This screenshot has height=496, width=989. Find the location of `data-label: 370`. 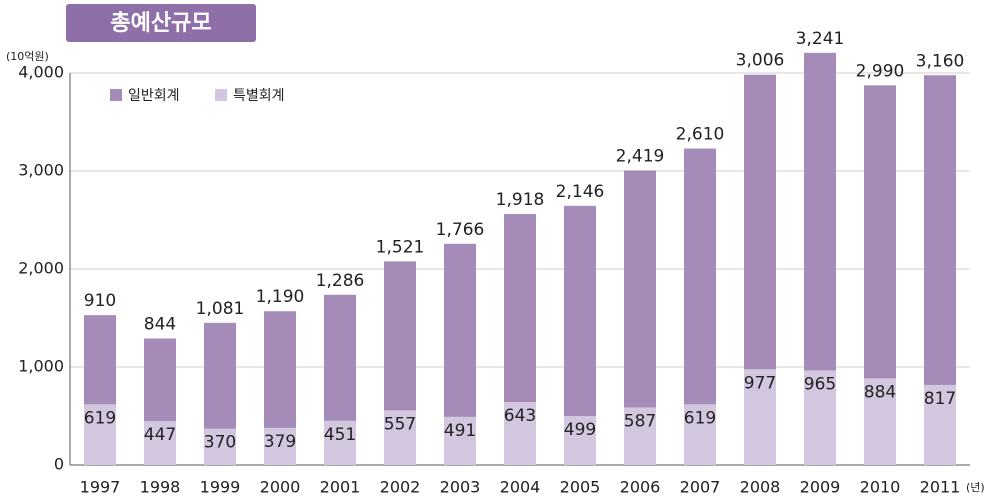

data-label: 370 is located at coordinates (220, 443).